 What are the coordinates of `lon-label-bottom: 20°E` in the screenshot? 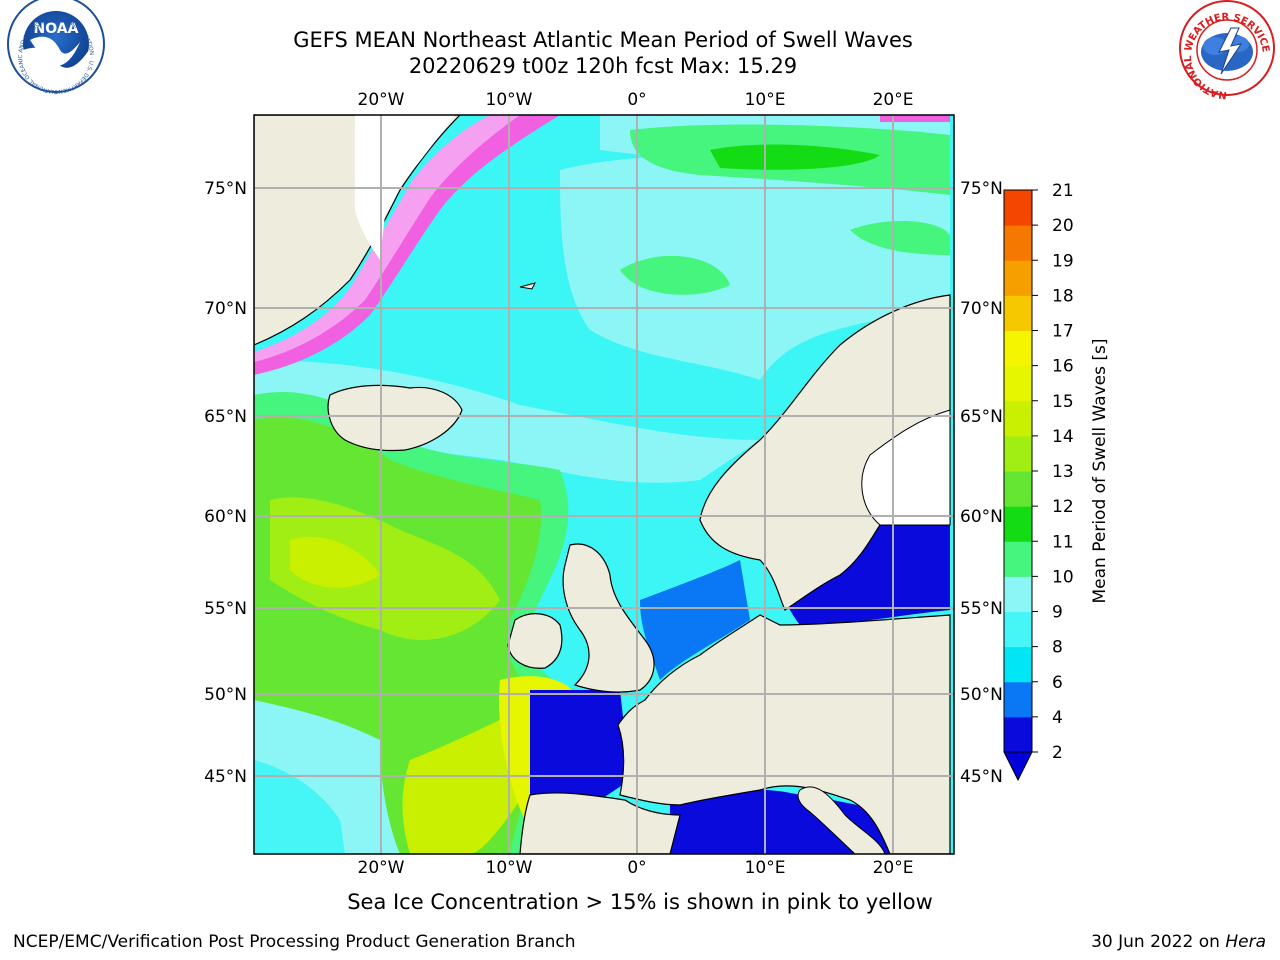 It's located at (893, 868).